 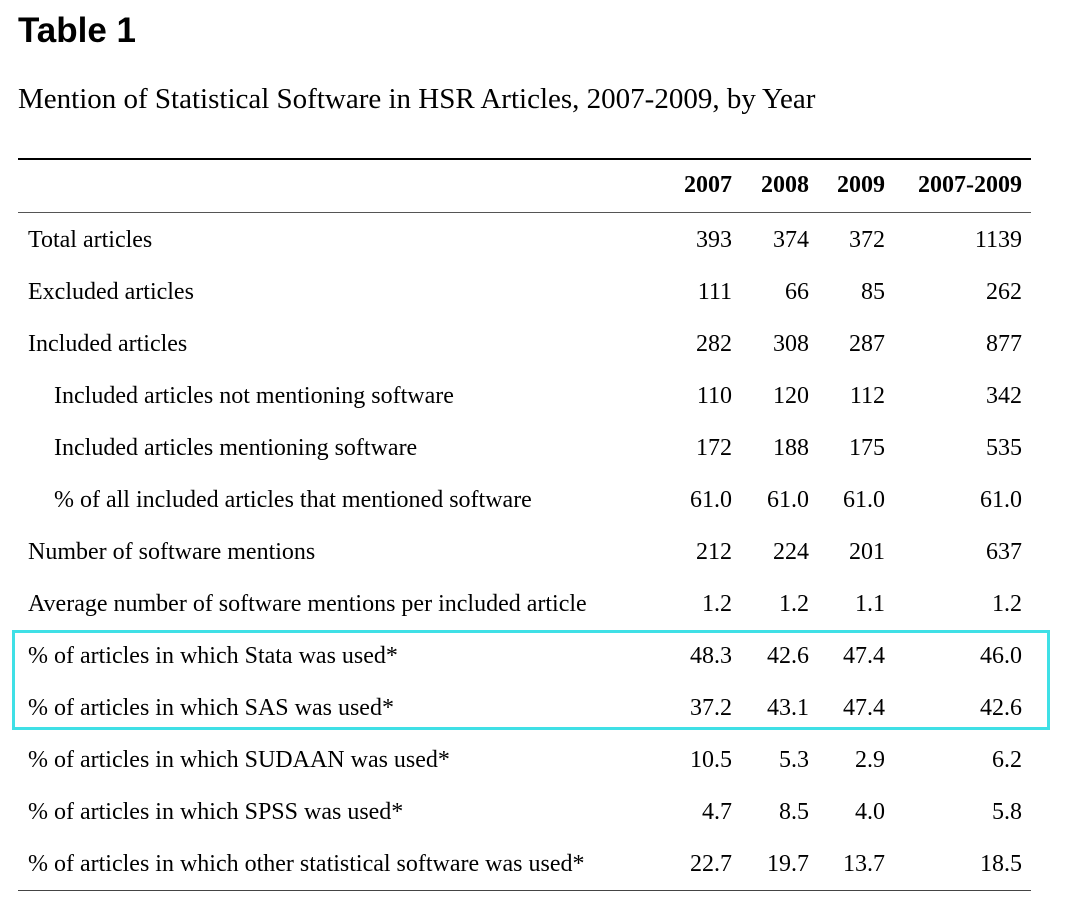 I want to click on column-header-2009: 2009, so click(x=861, y=185).